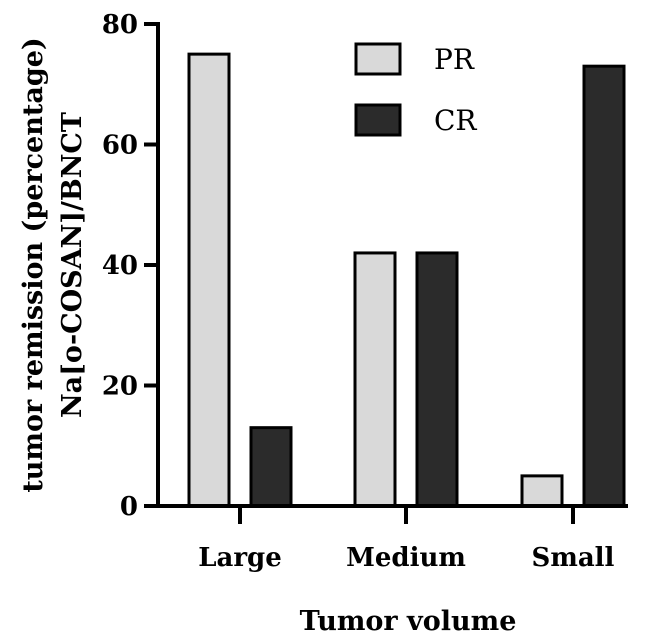 Image resolution: width=660 pixels, height=640 pixels. I want to click on bar-cr-small, so click(604, 286).